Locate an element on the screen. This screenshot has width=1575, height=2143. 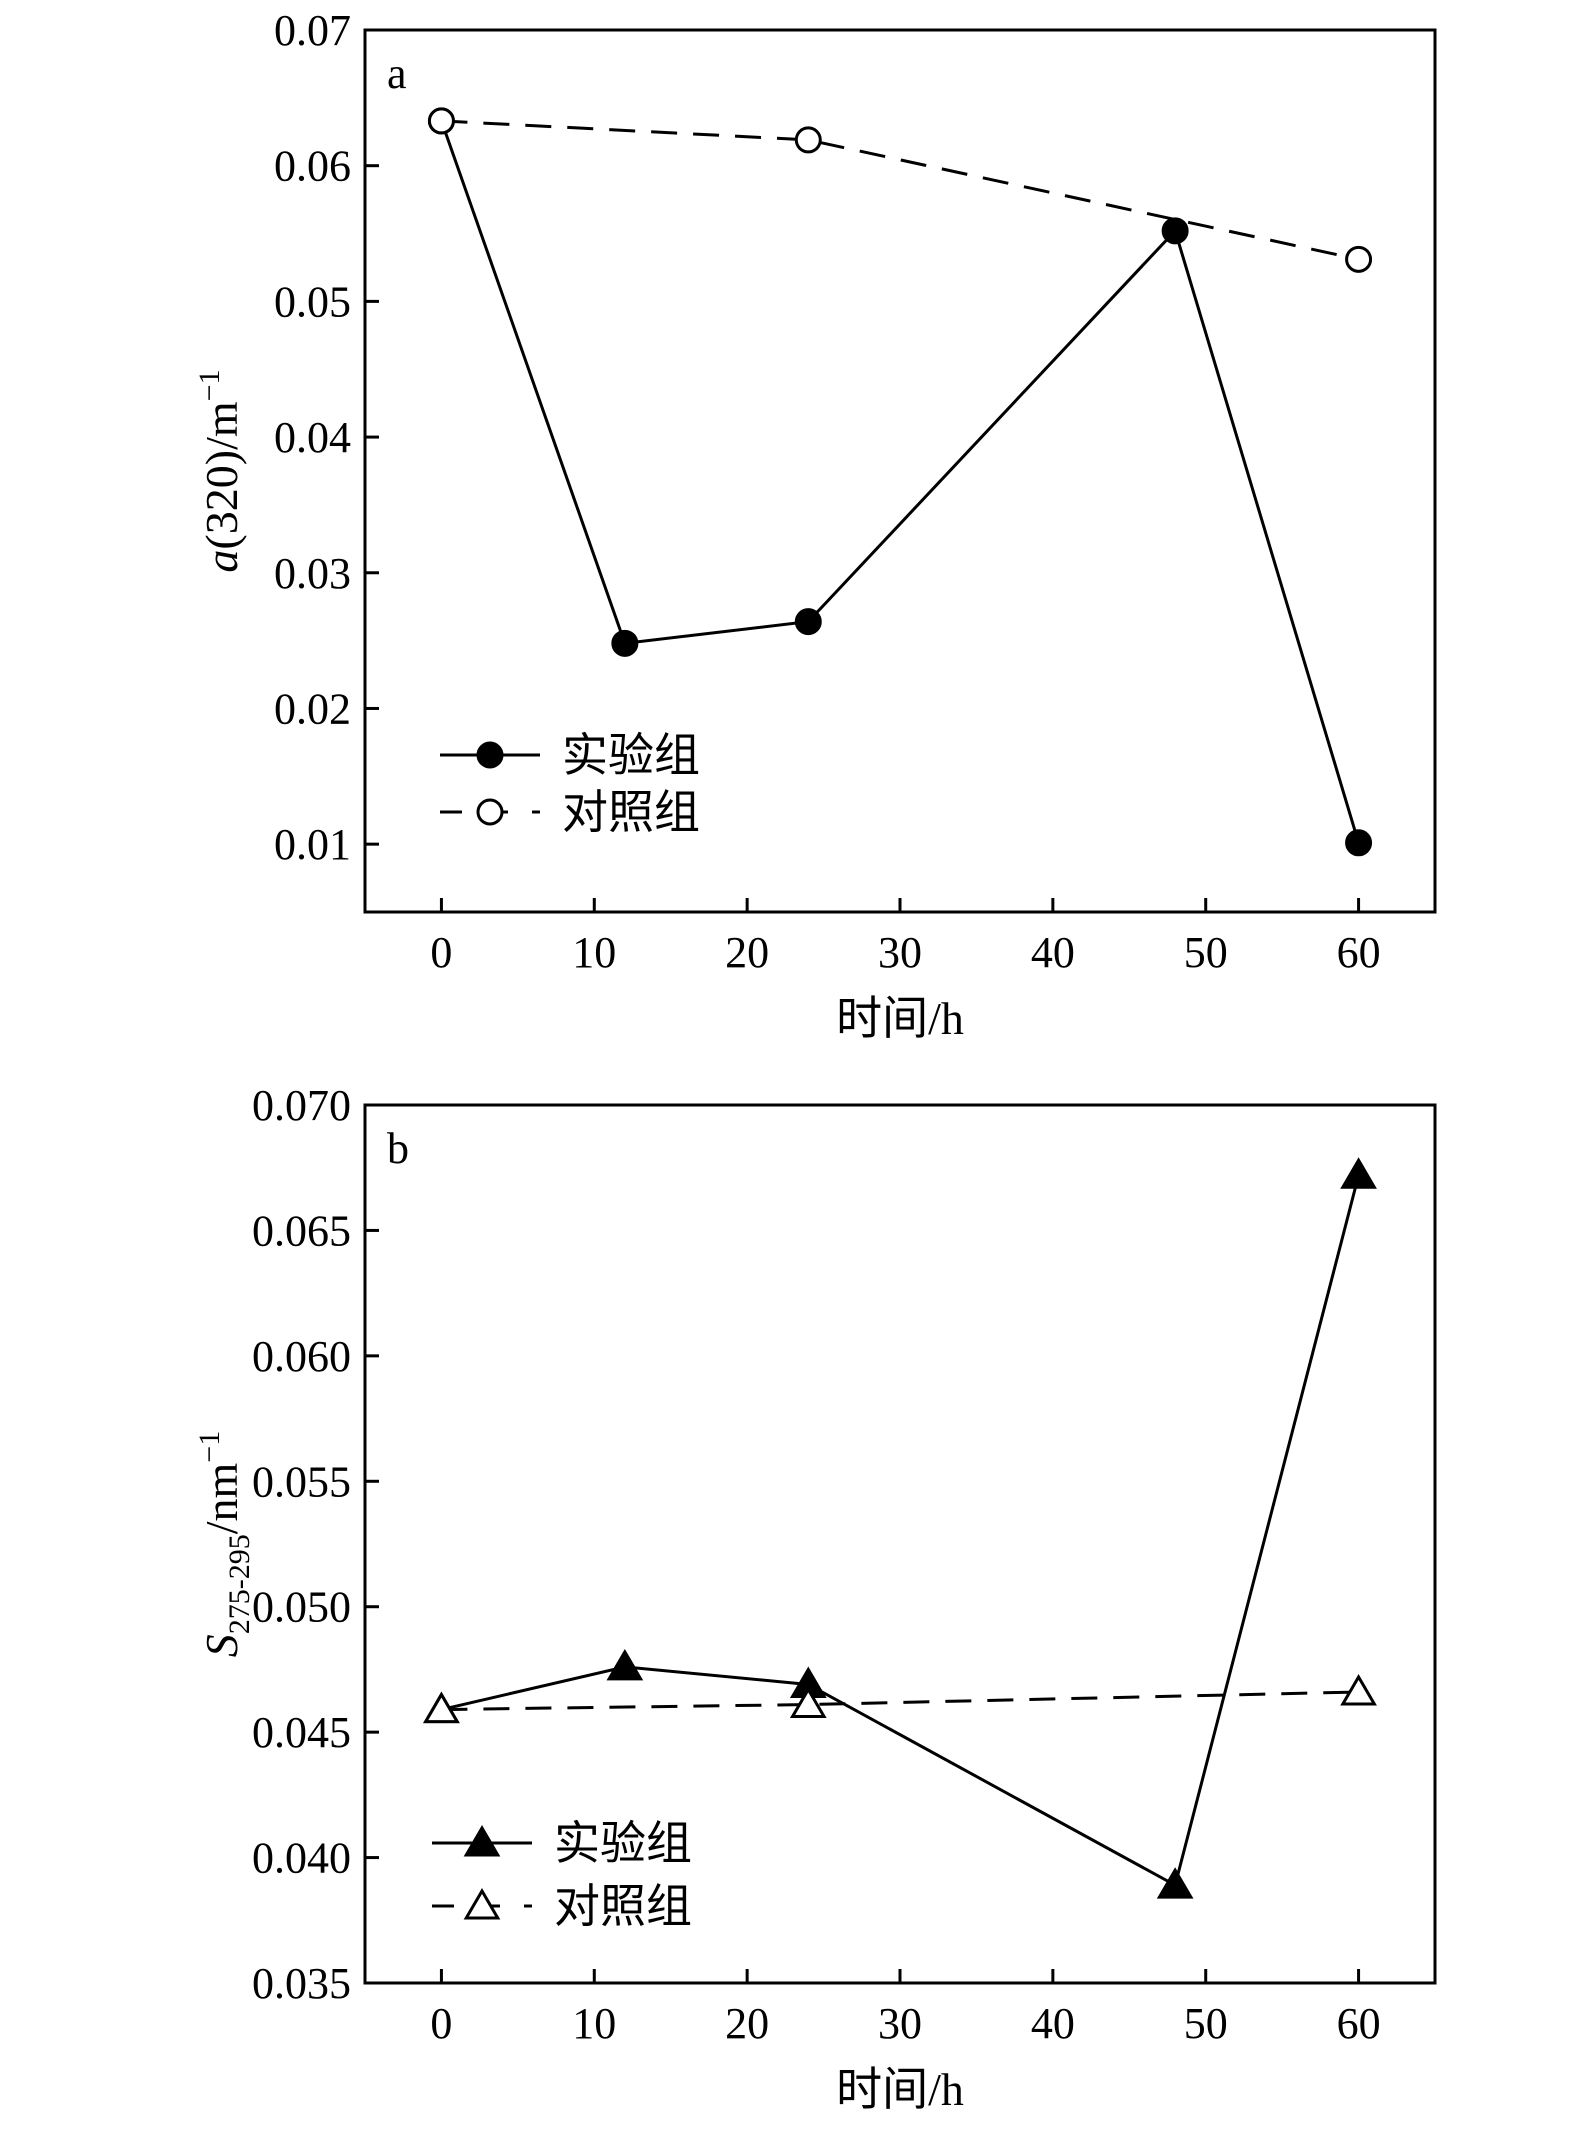
y-ticks-a: 0.01 0.02 0.03 0.04 0.05 0.06 0.07 is located at coordinates (326, 437).